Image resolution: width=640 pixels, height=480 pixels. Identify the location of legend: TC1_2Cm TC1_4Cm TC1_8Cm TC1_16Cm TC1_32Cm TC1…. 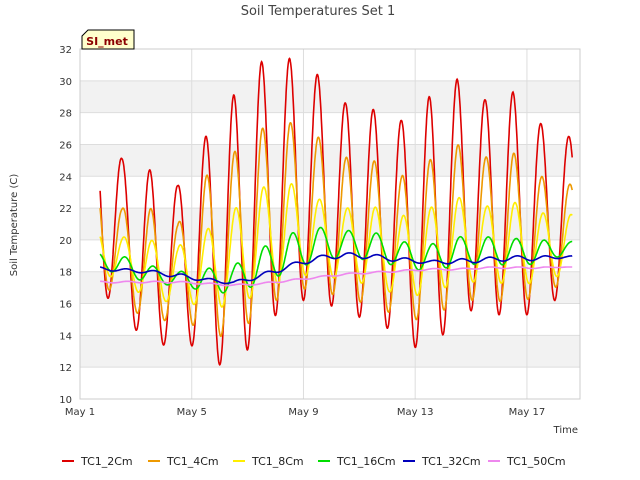
(314, 461).